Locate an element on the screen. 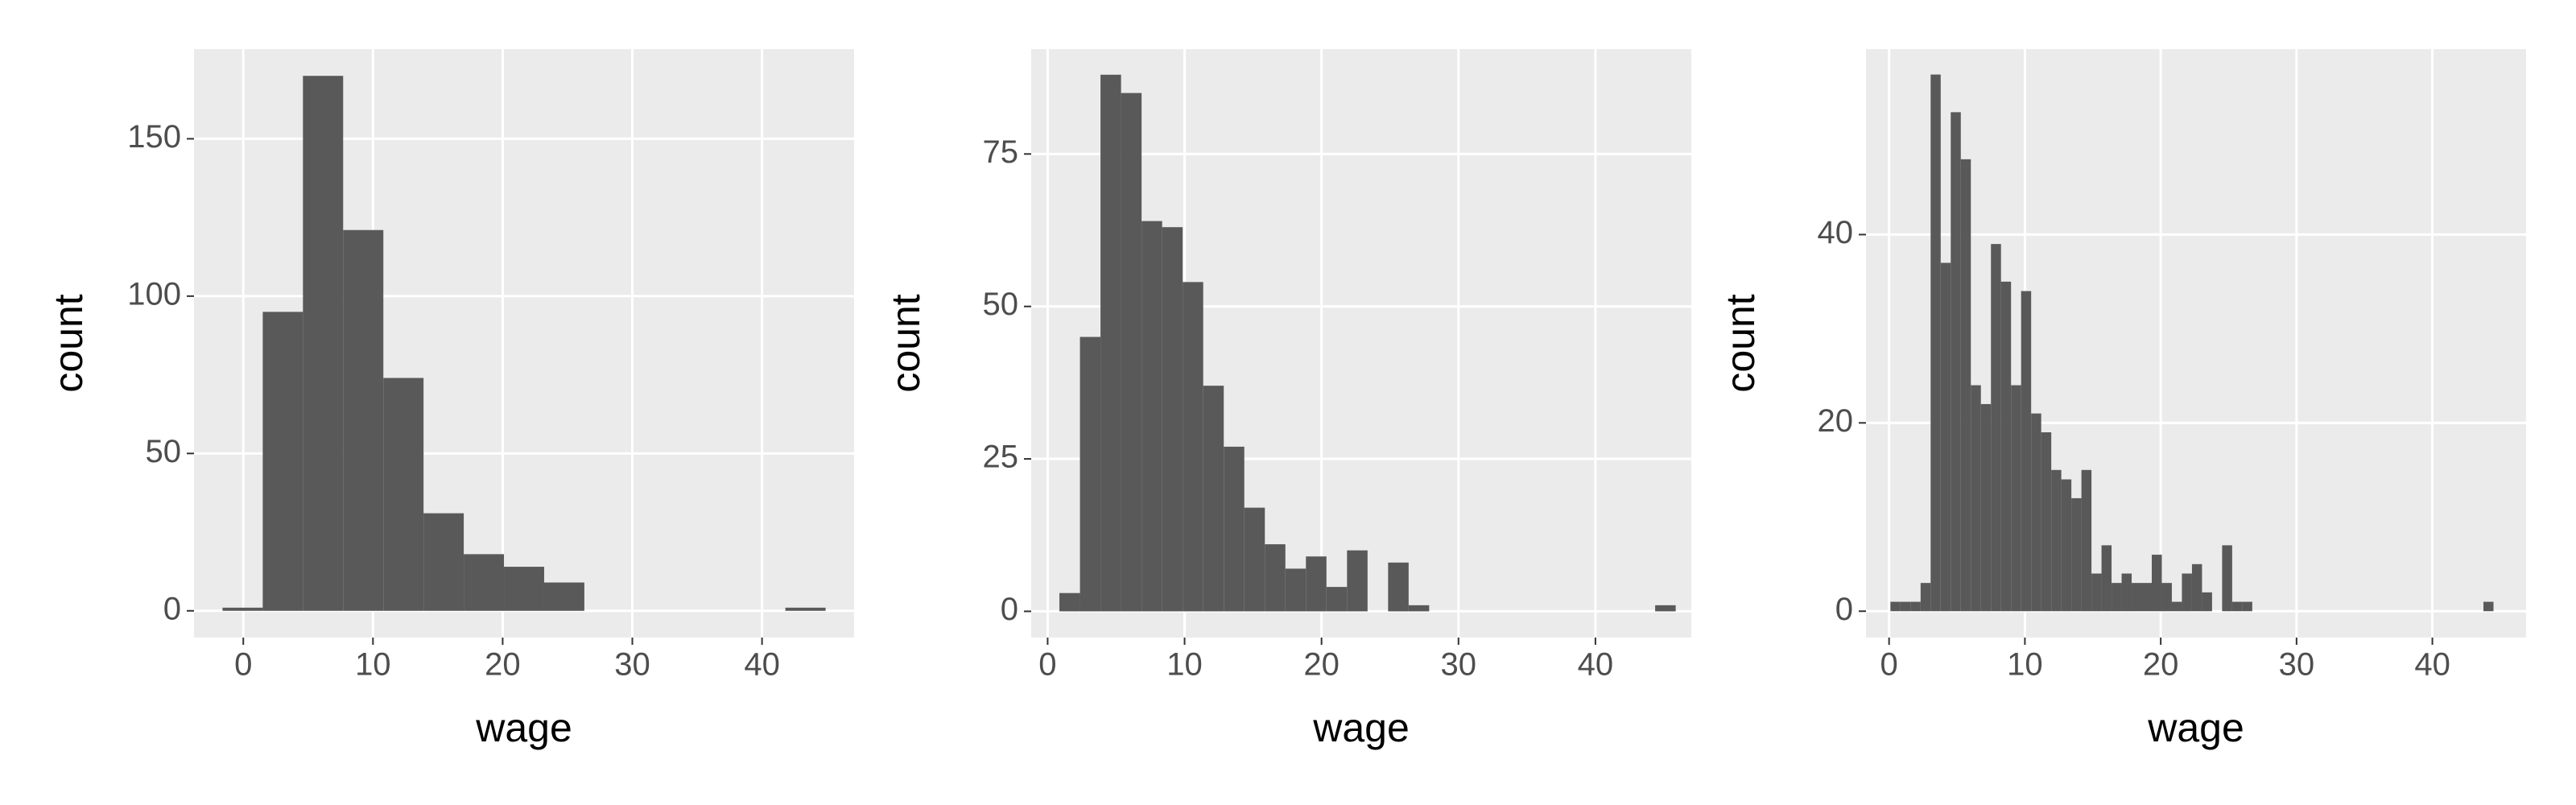 The height and width of the screenshot is (805, 2576). y-tick-label: 150 is located at coordinates (154, 137).